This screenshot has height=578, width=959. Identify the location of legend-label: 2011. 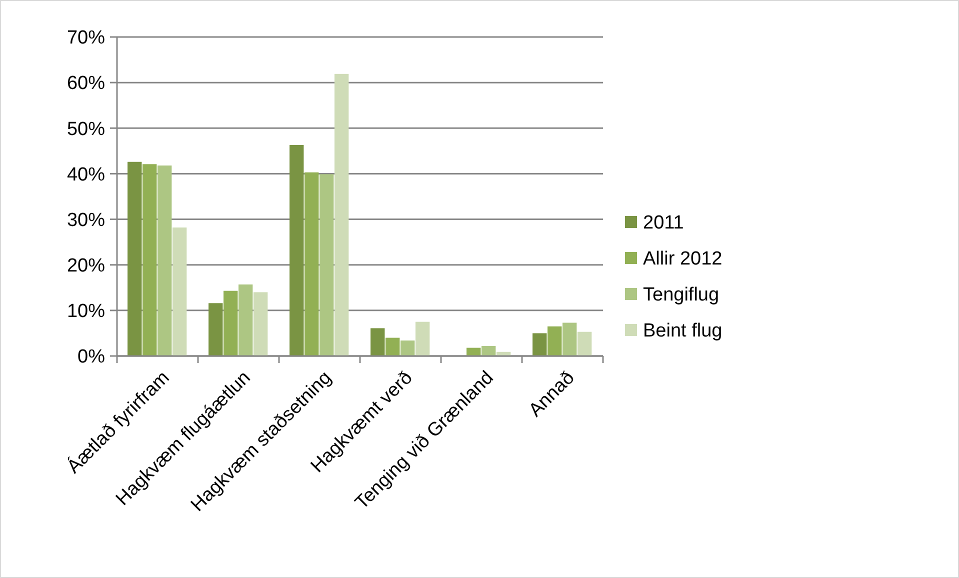
(663, 223).